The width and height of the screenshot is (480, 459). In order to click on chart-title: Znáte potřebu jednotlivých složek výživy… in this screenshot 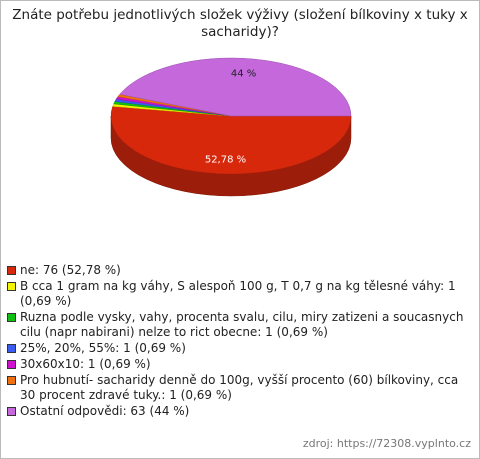, I will do `click(240, 23)`.